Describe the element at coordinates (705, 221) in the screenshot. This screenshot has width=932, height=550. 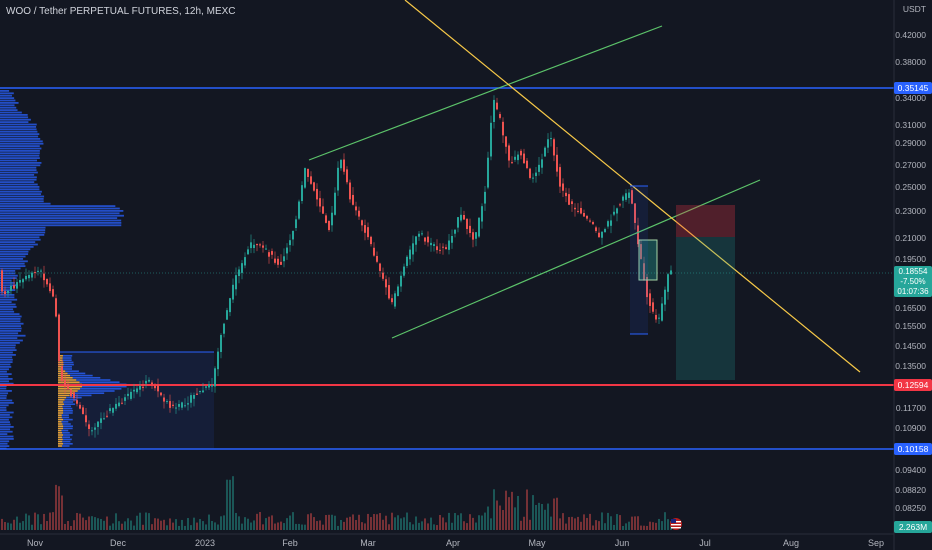
I see `stop-loss-zone` at that location.